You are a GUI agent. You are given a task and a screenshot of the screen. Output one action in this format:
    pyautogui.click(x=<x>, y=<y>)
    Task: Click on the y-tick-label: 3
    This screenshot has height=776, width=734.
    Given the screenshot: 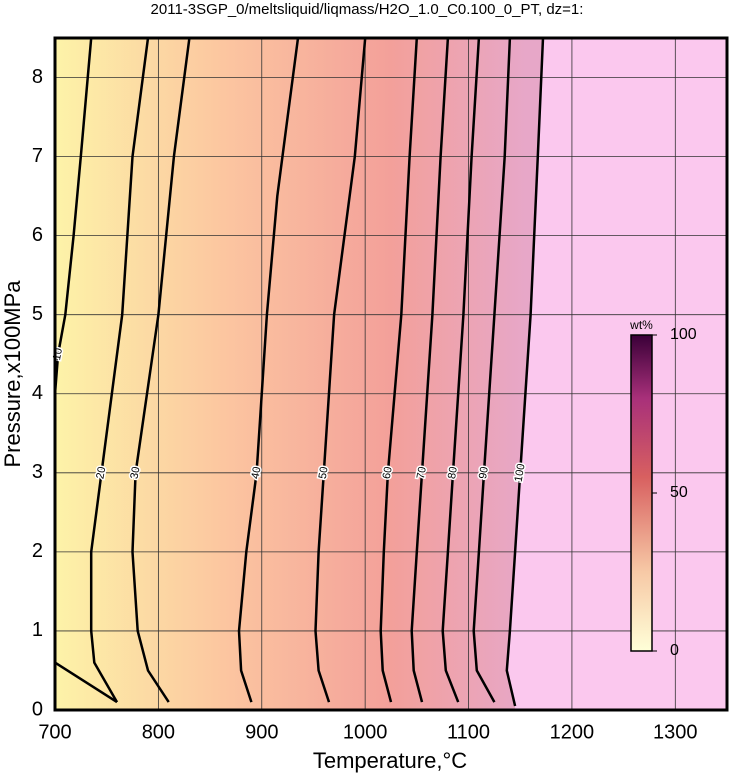 What is the action you would take?
    pyautogui.click(x=37, y=472)
    